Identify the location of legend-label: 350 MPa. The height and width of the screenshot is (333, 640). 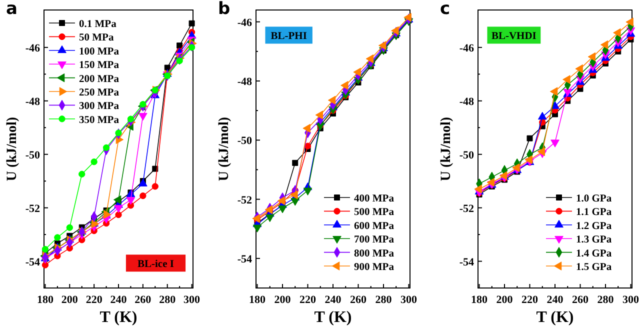
(99, 120).